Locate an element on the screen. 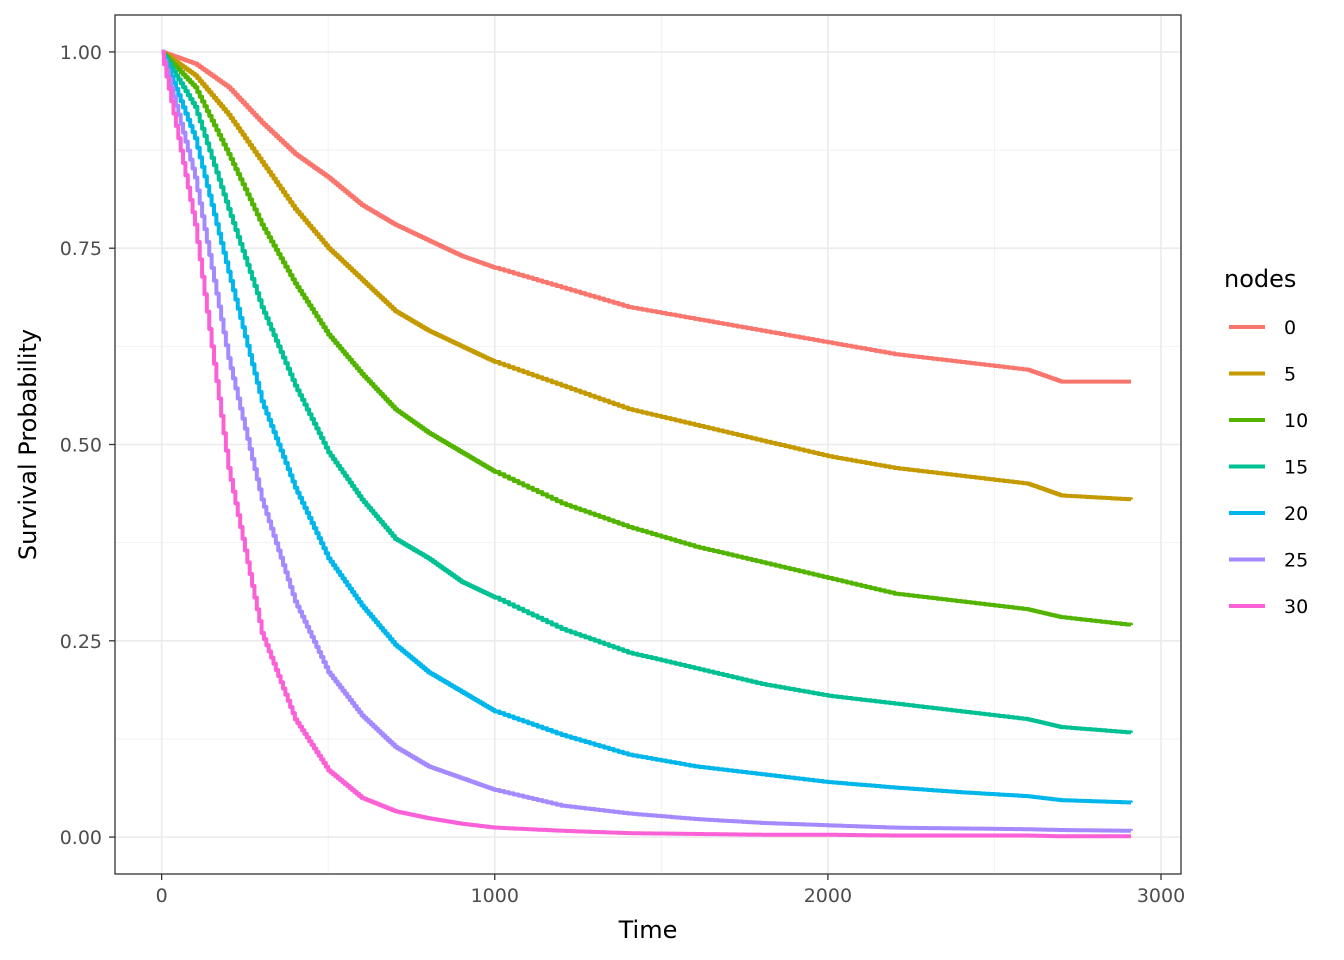 The width and height of the screenshot is (1344, 960). x-tick-label: 2000 is located at coordinates (828, 896).